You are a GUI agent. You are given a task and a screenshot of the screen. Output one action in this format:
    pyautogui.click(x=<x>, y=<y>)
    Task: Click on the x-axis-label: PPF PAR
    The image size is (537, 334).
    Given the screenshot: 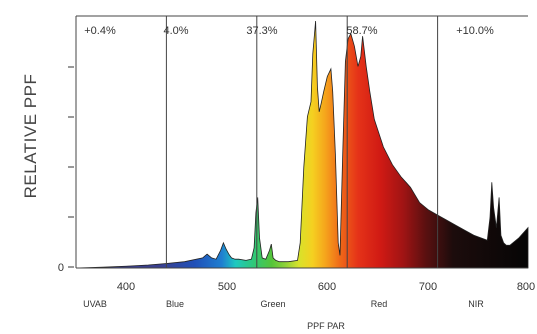 What is the action you would take?
    pyautogui.click(x=326, y=326)
    